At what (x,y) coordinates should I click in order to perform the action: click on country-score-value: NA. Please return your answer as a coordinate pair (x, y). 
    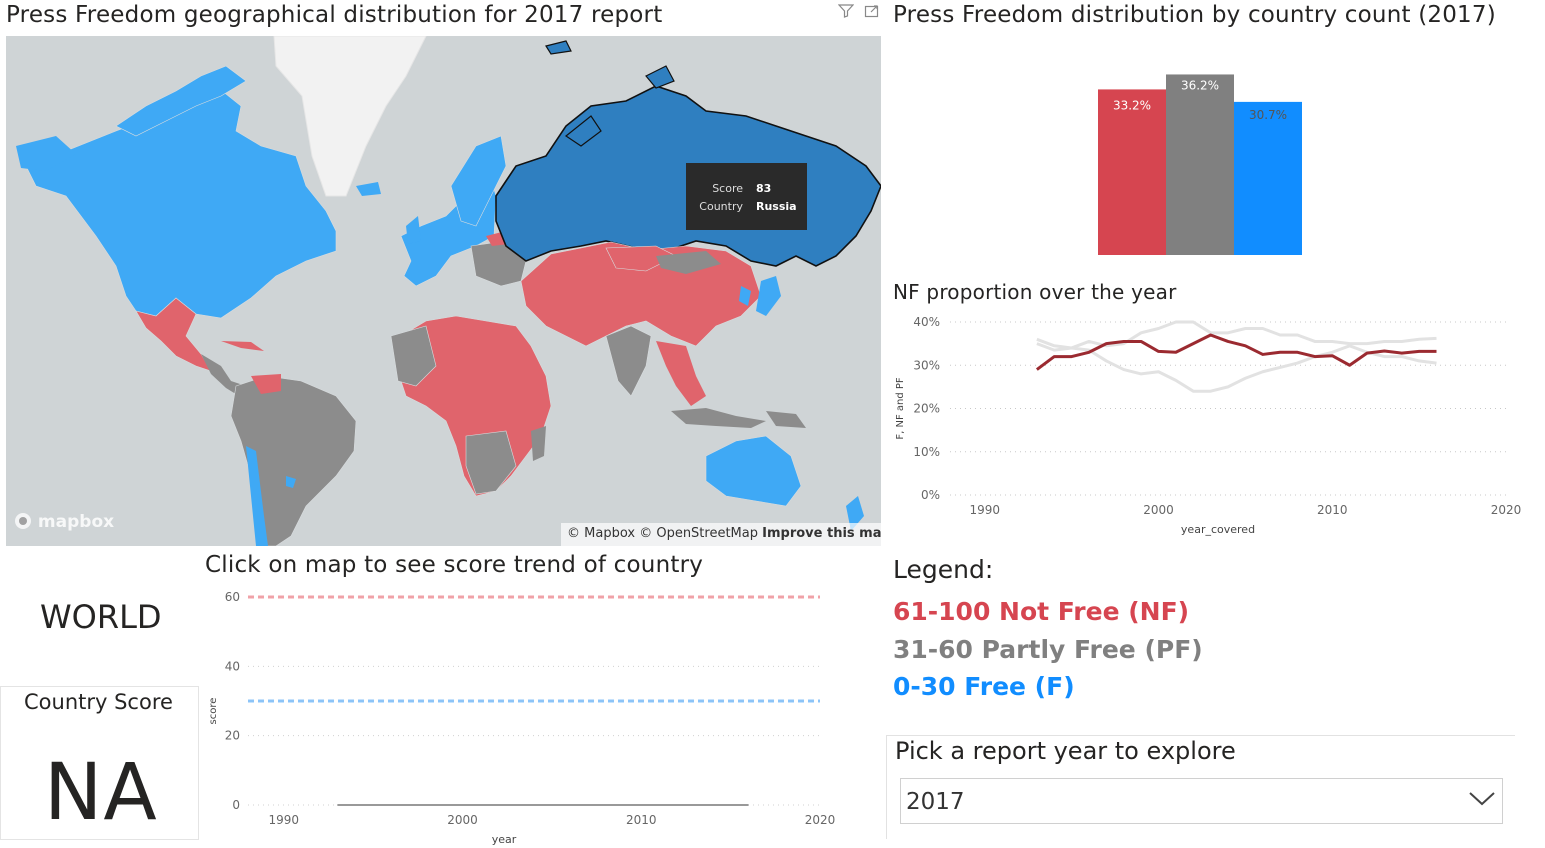
    Looking at the image, I should click on (101, 793).